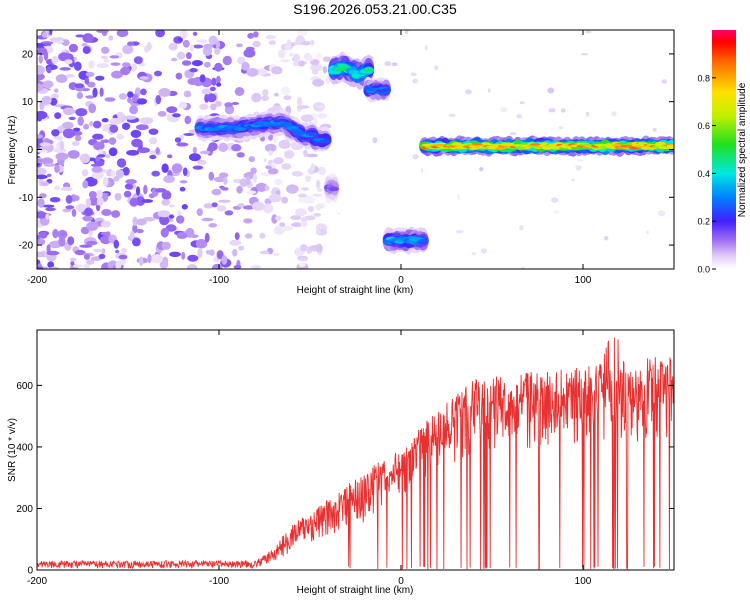 Image resolution: width=750 pixels, height=600 pixels. What do you see at coordinates (24, 509) in the screenshot?
I see `y-tick-label: 200` at bounding box center [24, 509].